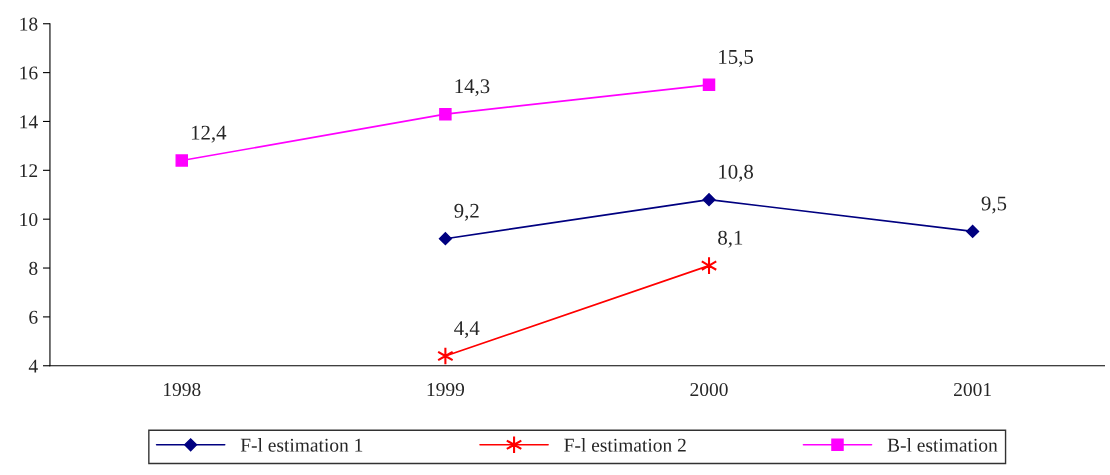 This screenshot has height=475, width=1110. What do you see at coordinates (33, 366) in the screenshot?
I see `y-tick-label: 4` at bounding box center [33, 366].